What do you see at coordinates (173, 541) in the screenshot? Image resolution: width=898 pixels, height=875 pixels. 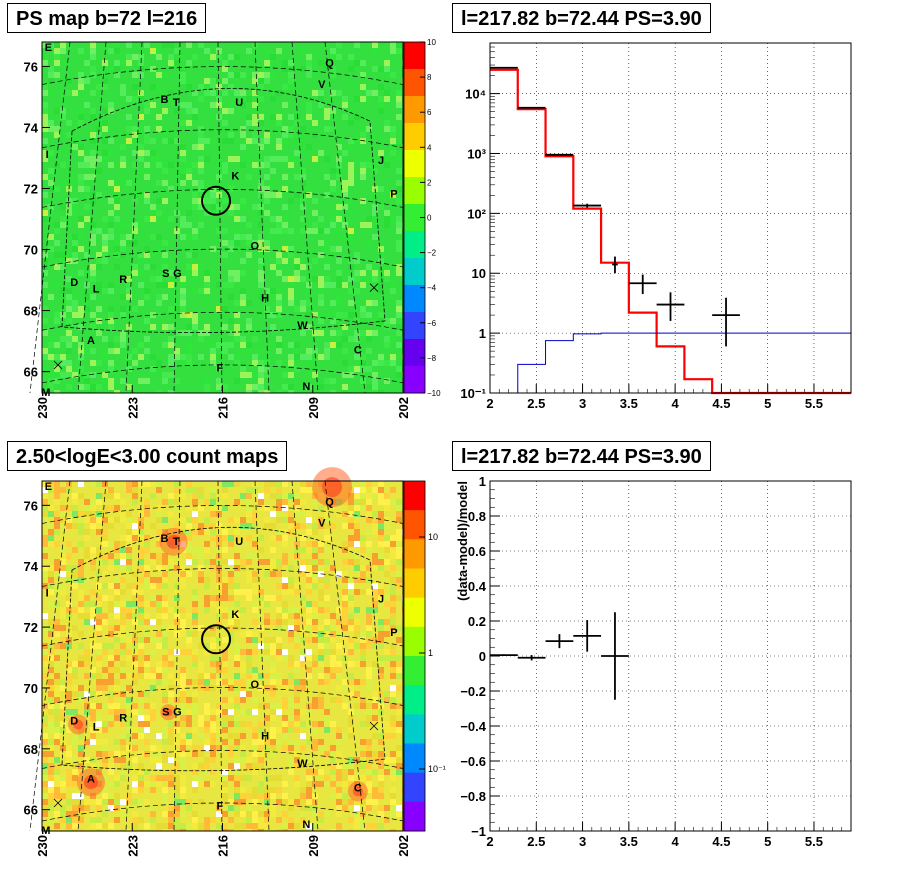 I see `countmap-bright-source-core` at bounding box center [173, 541].